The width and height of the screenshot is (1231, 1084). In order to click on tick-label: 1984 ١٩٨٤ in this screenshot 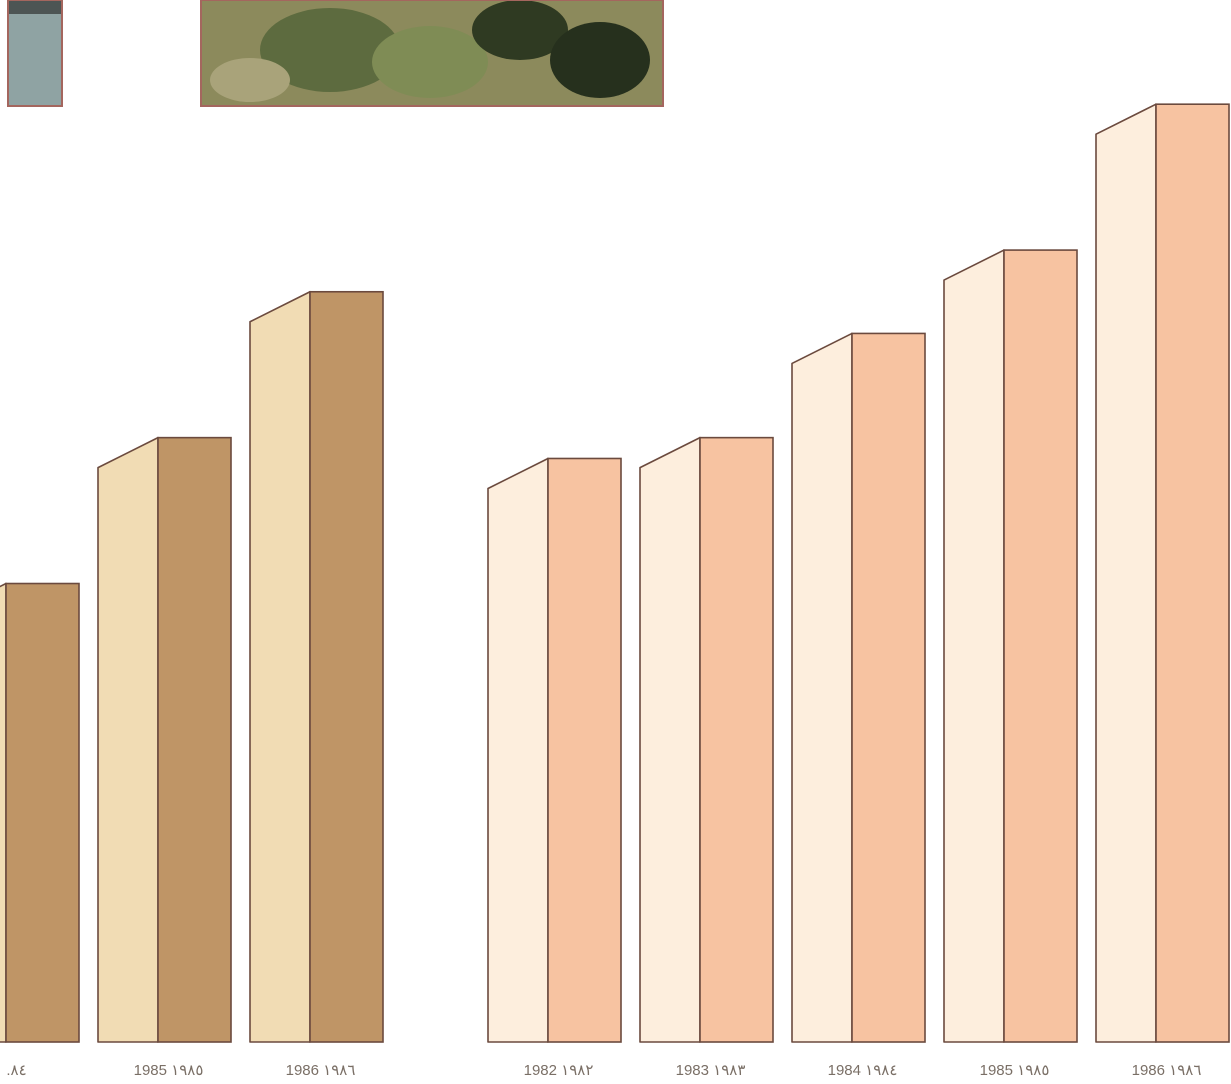, I will do `click(863, 1070)`.